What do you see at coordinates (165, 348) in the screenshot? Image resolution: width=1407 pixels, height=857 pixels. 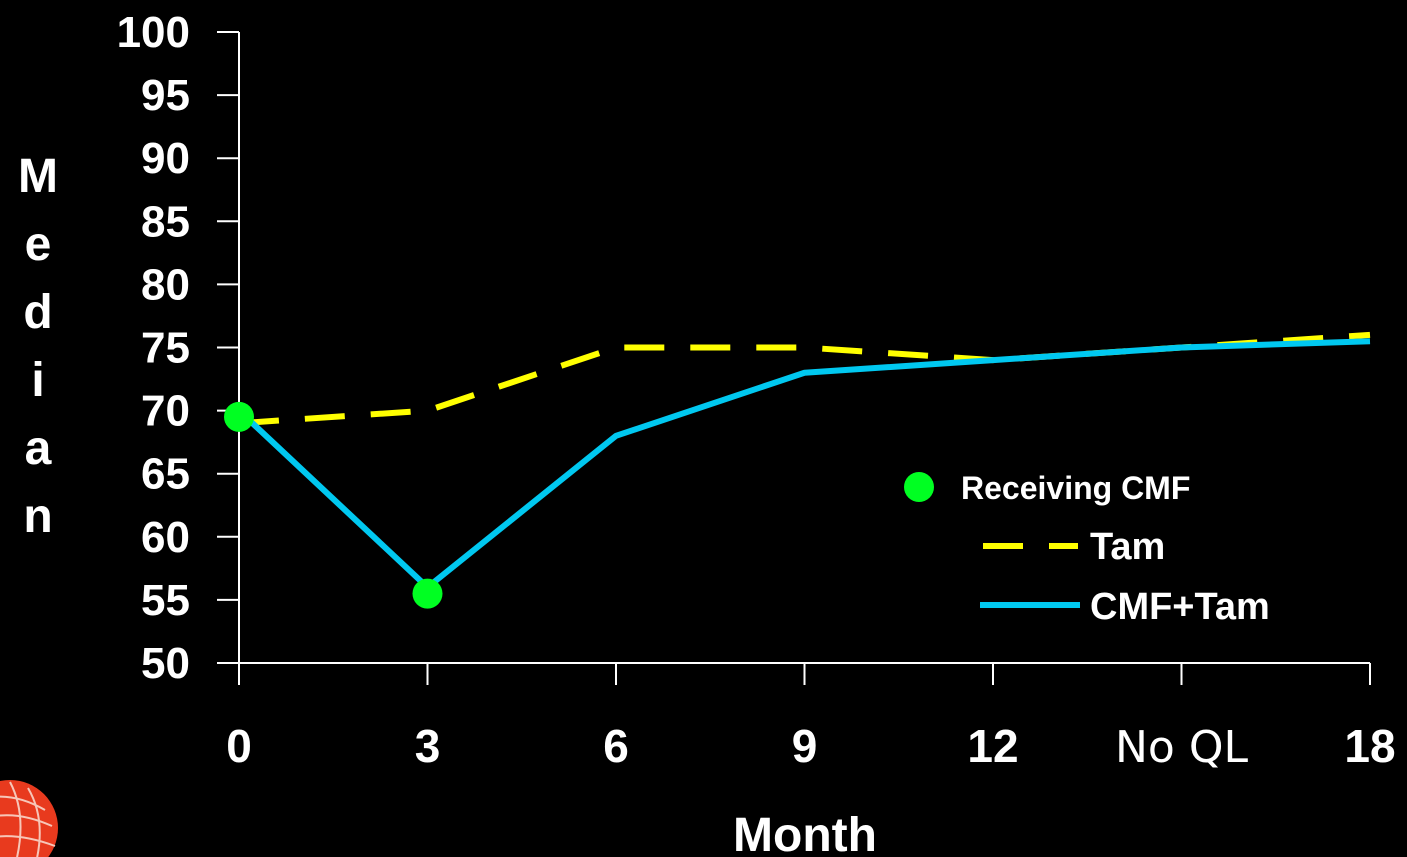 I see `y-tick-label: 75` at bounding box center [165, 348].